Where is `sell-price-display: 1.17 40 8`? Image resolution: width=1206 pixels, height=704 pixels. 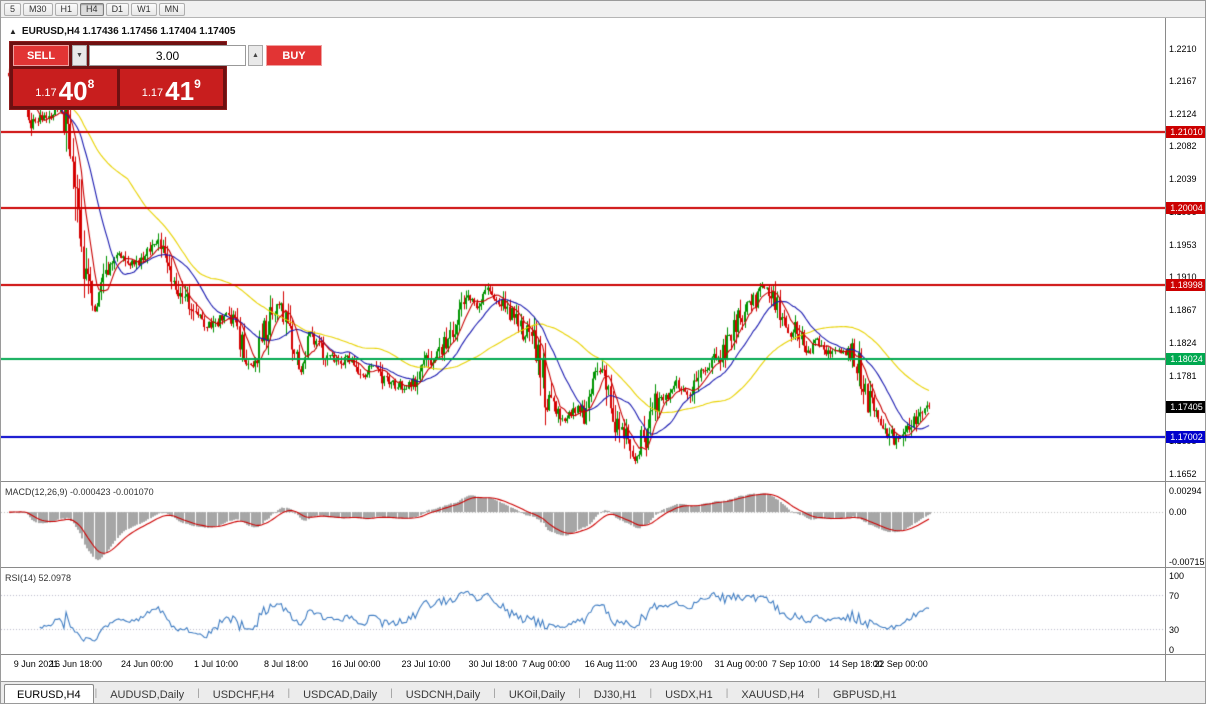 sell-price-display: 1.17 40 8 is located at coordinates (65, 87).